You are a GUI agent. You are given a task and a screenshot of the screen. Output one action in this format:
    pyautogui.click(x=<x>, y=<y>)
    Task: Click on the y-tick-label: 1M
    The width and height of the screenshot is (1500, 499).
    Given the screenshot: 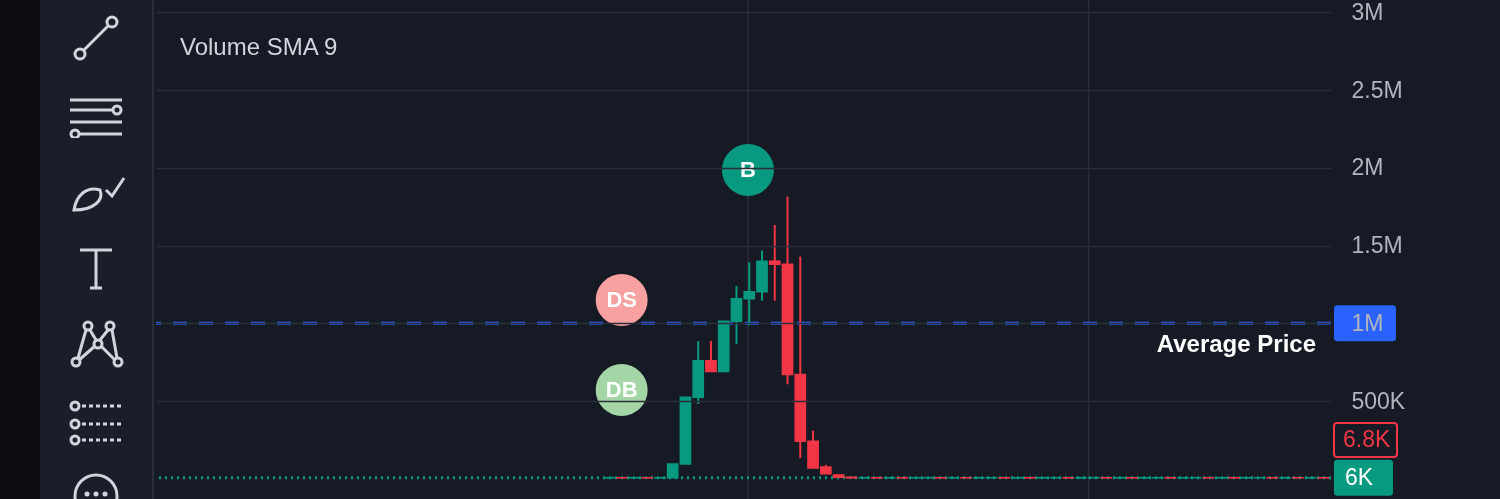 What is the action you would take?
    pyautogui.click(x=1367, y=322)
    